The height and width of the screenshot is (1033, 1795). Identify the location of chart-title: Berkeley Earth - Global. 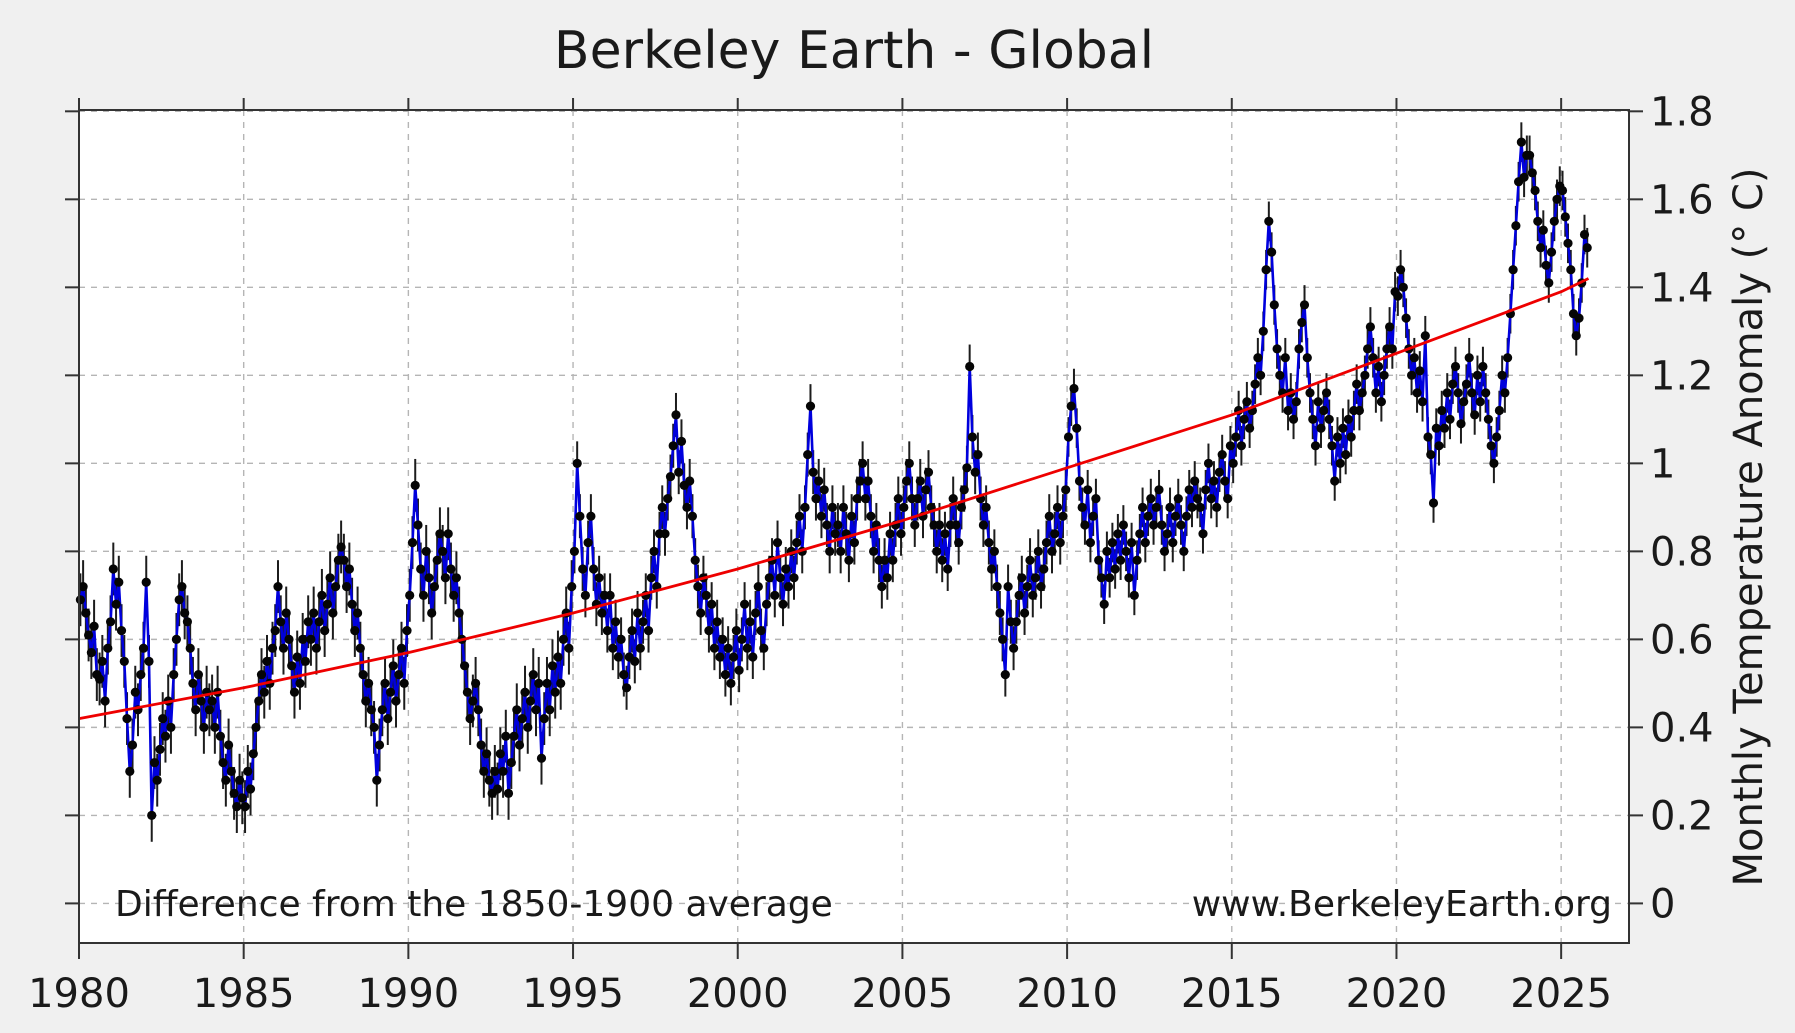
(854, 51).